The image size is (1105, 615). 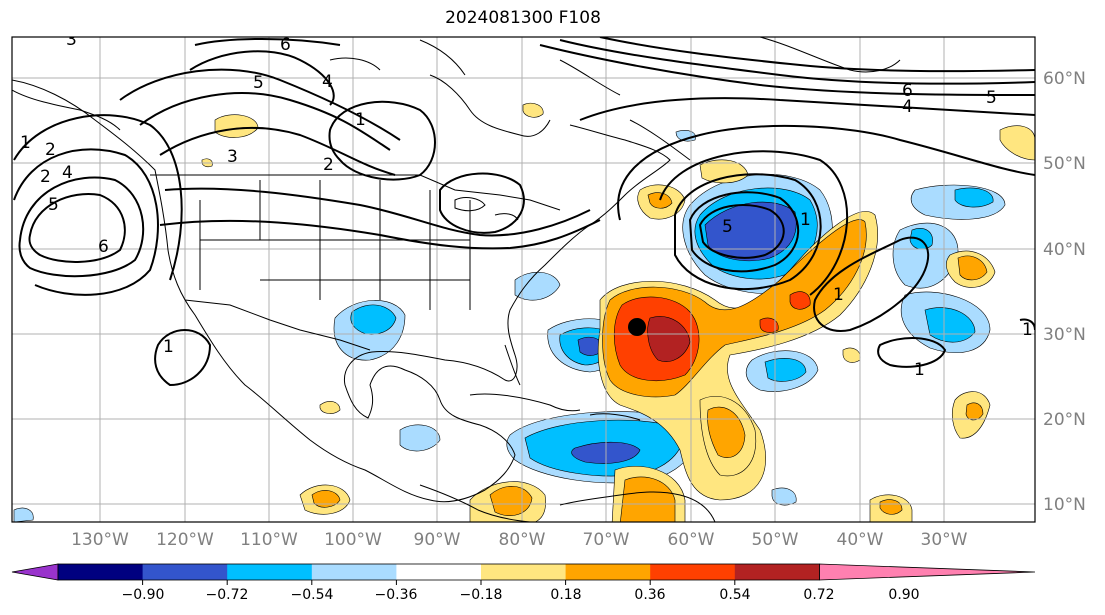 I want to click on map-title: 2024081300 F108, so click(x=523, y=18).